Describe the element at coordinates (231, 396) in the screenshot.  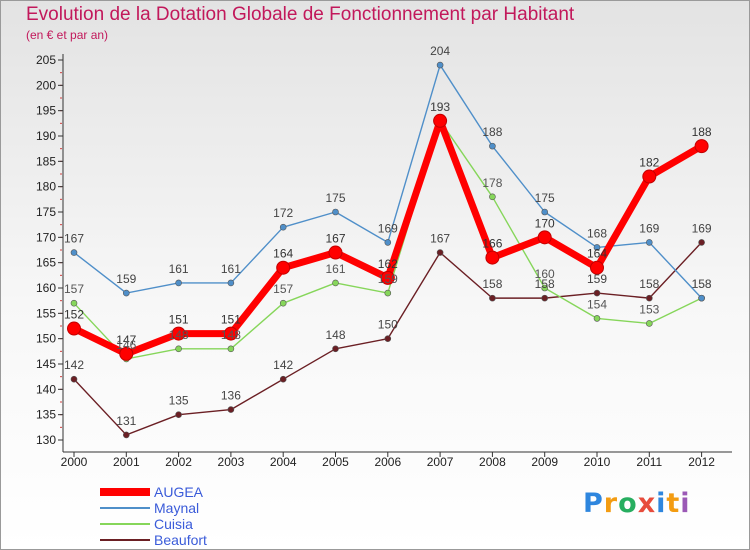
I see `data-label-beaufort: 136` at that location.